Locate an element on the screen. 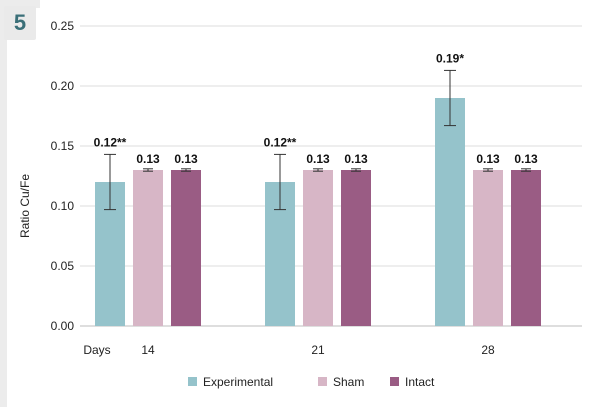 The width and height of the screenshot is (591, 407). x-tick-label: 28 is located at coordinates (488, 350).